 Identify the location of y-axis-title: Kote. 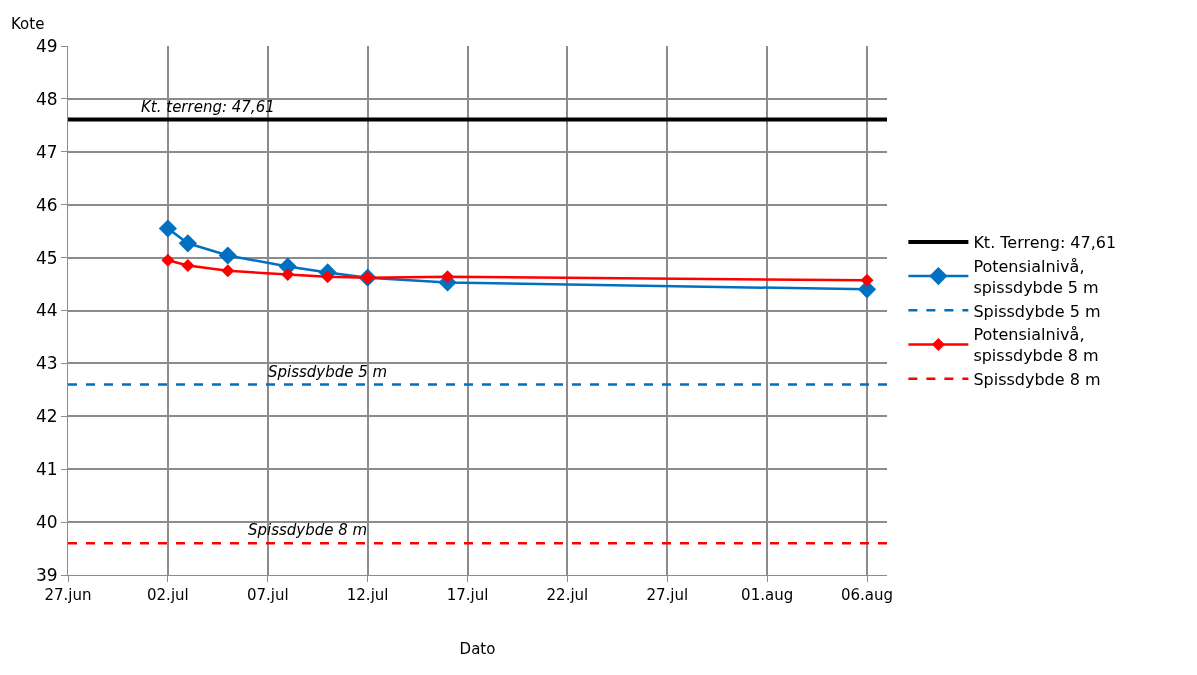
(28, 24).